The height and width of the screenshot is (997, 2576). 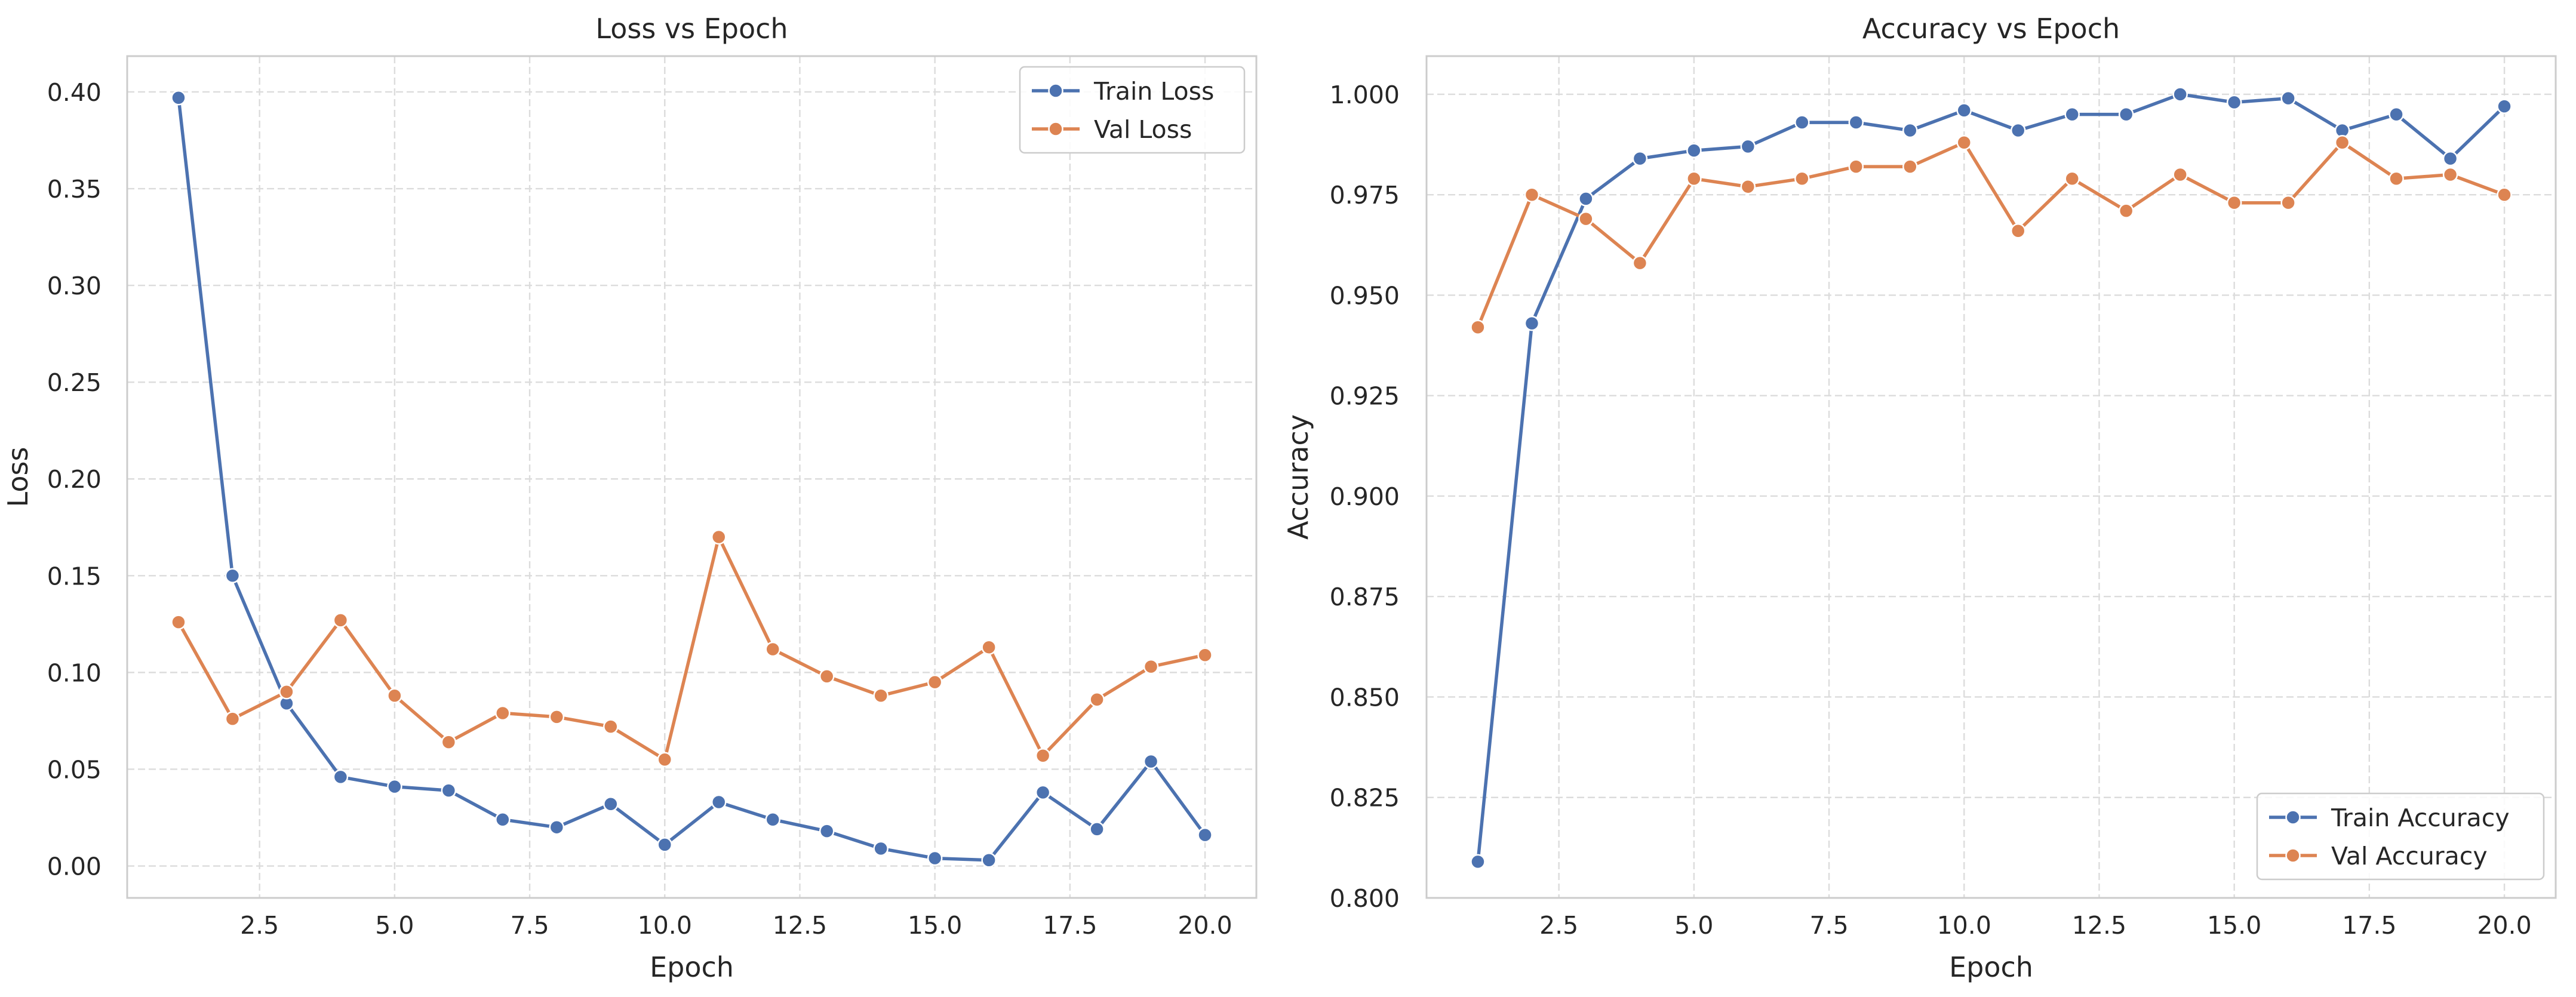 I want to click on y-tick-label: 0.975, so click(x=1365, y=195).